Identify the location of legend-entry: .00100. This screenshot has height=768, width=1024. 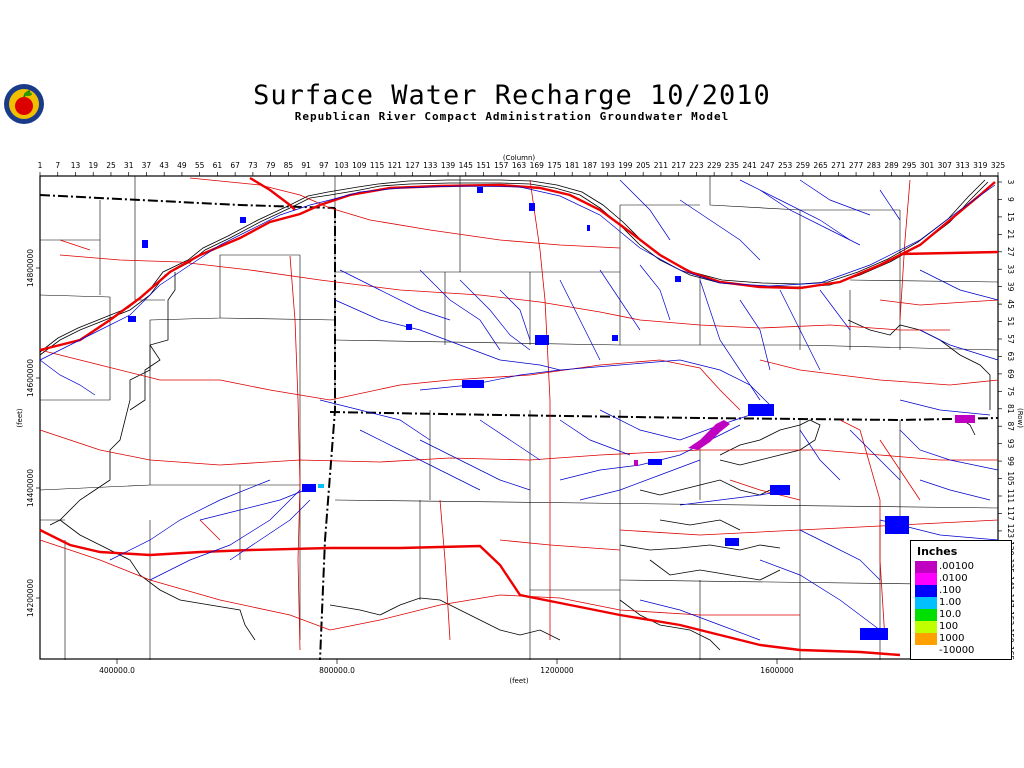
(961, 567).